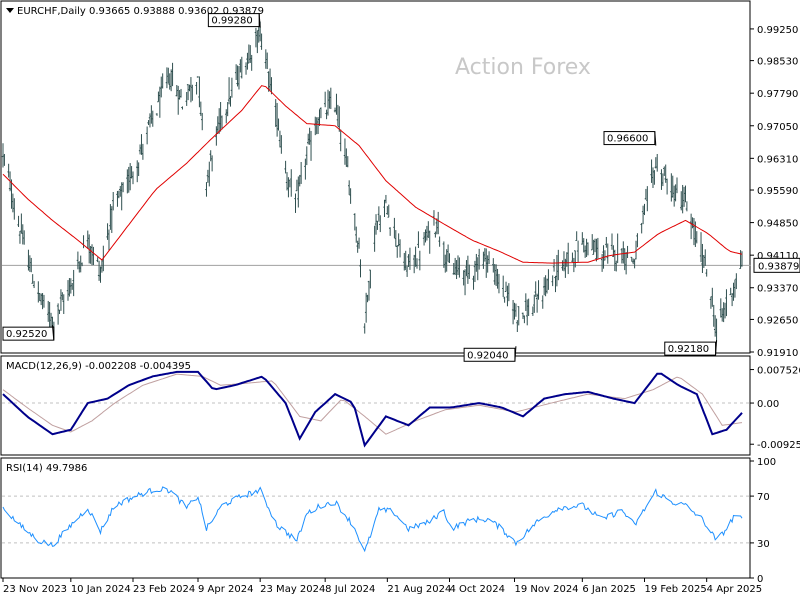 The height and width of the screenshot is (604, 800). What do you see at coordinates (231, 21) in the screenshot?
I see `price-annotation-label: 0.99280` at bounding box center [231, 21].